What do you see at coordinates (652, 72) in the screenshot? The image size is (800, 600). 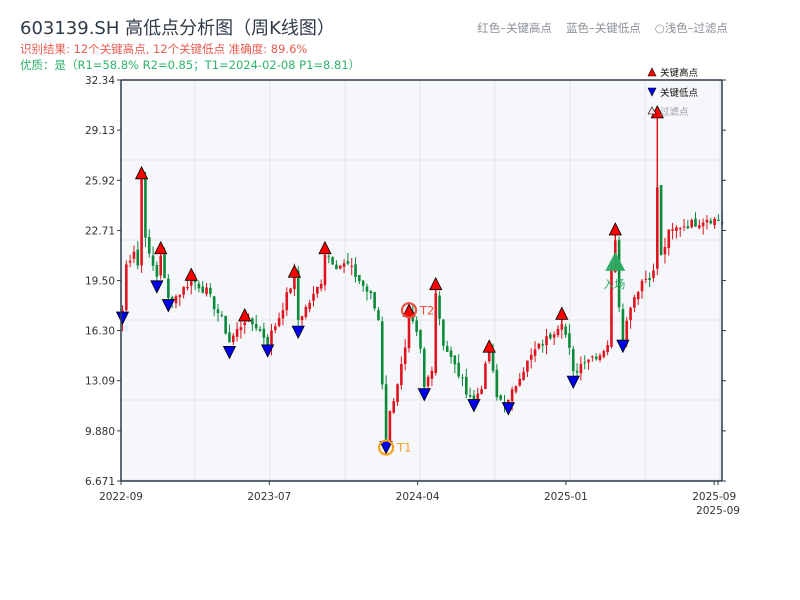 I see `high-marker-legend-icon` at bounding box center [652, 72].